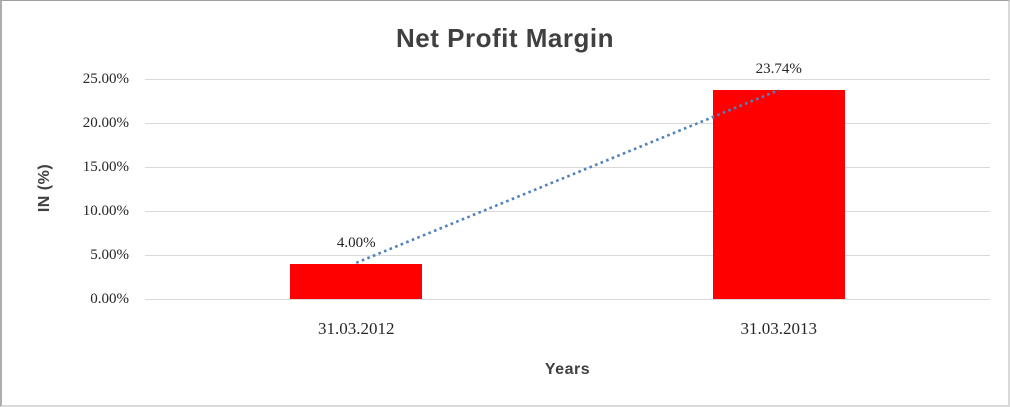 The width and height of the screenshot is (1010, 407). What do you see at coordinates (567, 369) in the screenshot?
I see `x-axis-title: Years` at bounding box center [567, 369].